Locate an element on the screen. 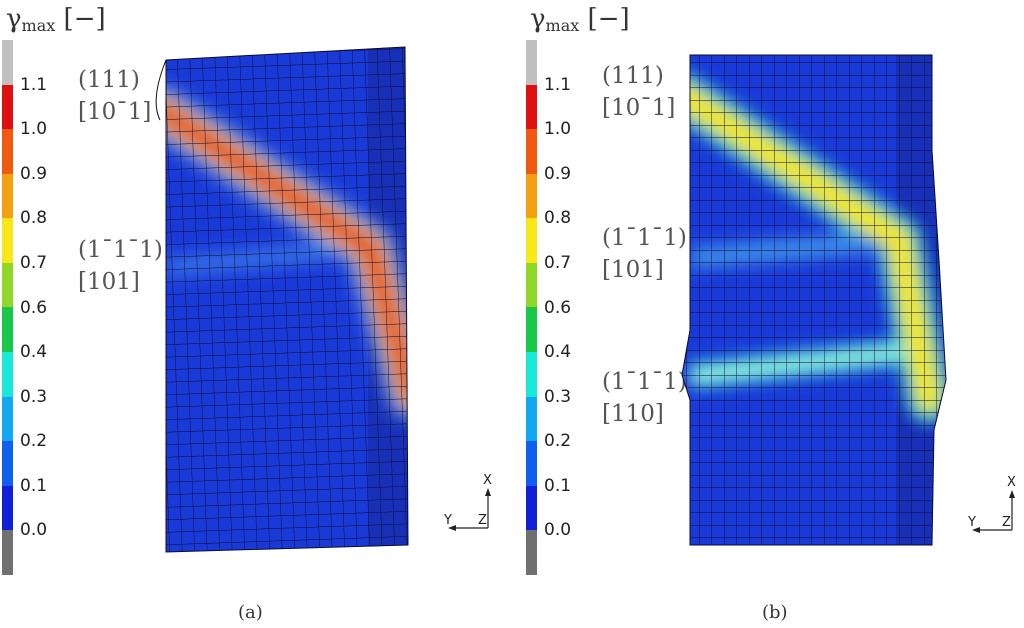 Image resolution: width=1024 pixels, height=628 pixels. panel-label: (a) is located at coordinates (250, 612).